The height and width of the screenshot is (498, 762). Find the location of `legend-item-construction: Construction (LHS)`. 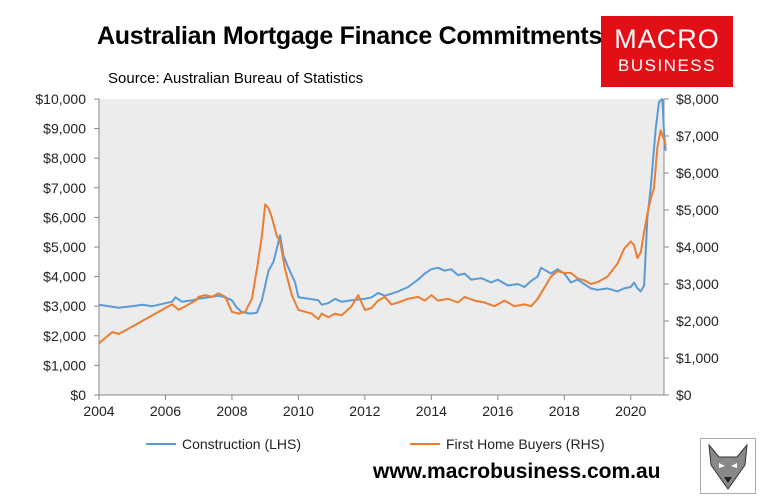

legend-item-construction: Construction (LHS) is located at coordinates (223, 444).